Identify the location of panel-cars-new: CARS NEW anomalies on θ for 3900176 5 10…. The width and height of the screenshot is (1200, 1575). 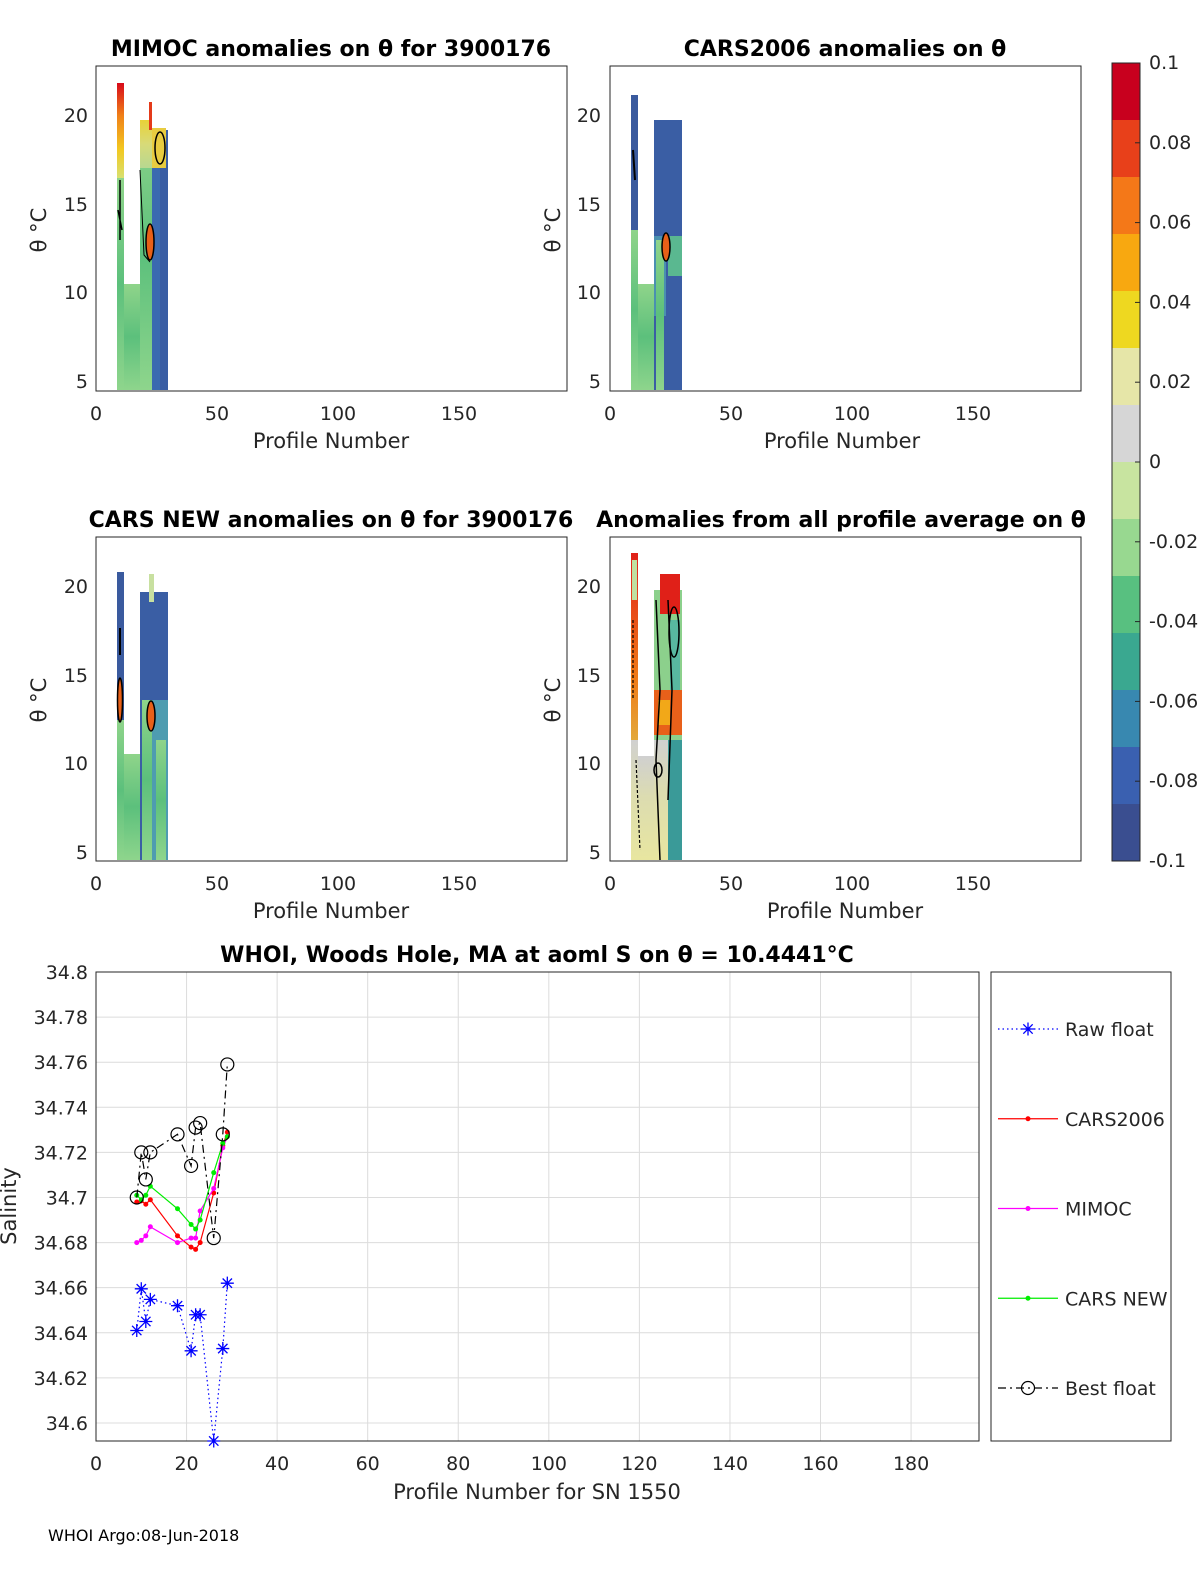
(300, 715).